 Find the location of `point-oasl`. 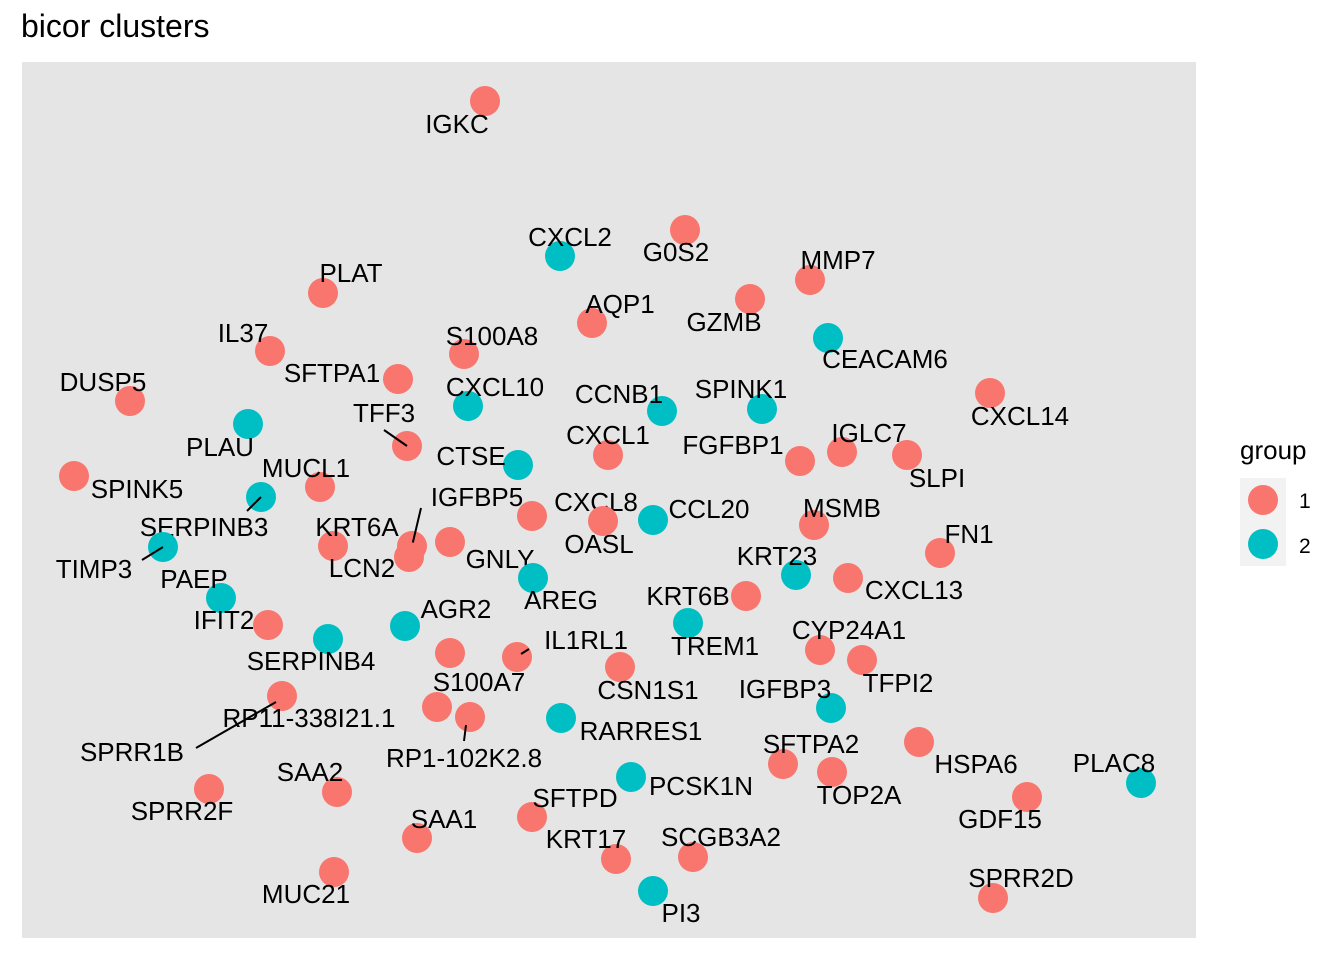

point-oasl is located at coordinates (603, 521).